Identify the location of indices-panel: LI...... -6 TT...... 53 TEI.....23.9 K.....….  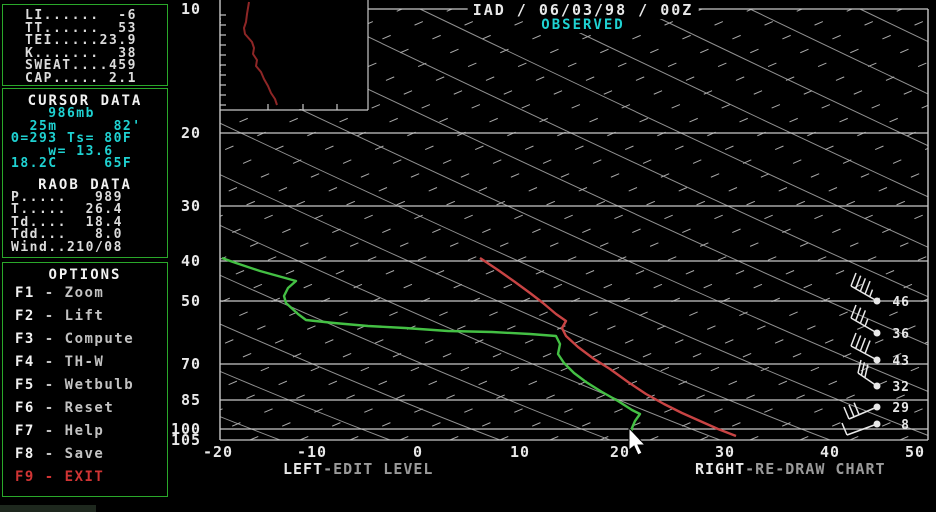
(85, 45).